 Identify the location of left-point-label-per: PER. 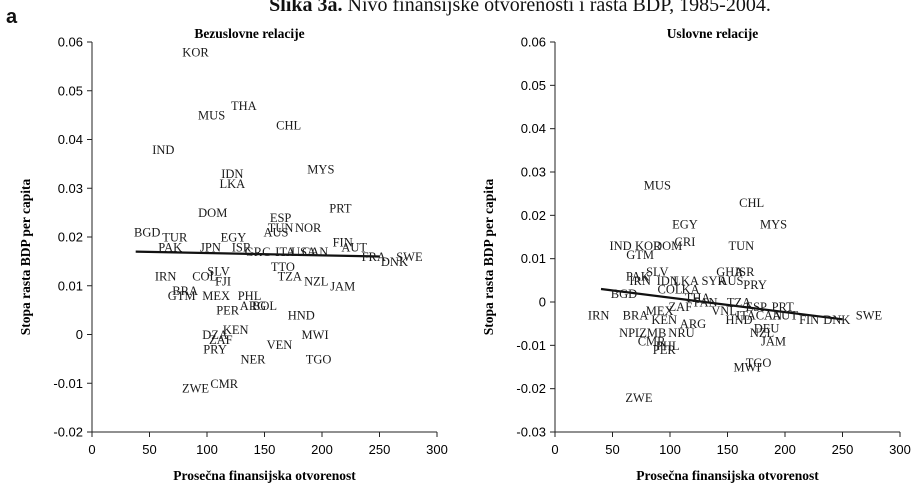
(228, 311).